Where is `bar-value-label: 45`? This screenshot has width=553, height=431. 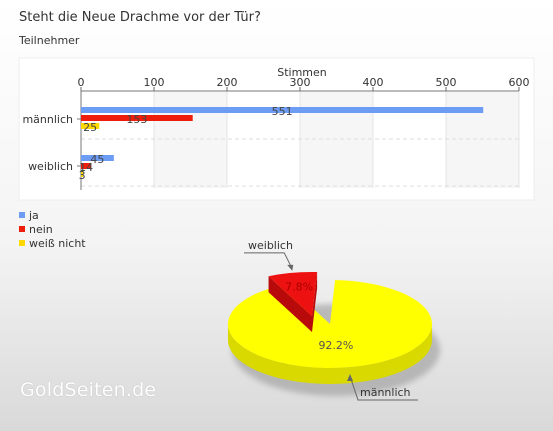 bar-value-label: 45 is located at coordinates (97, 159).